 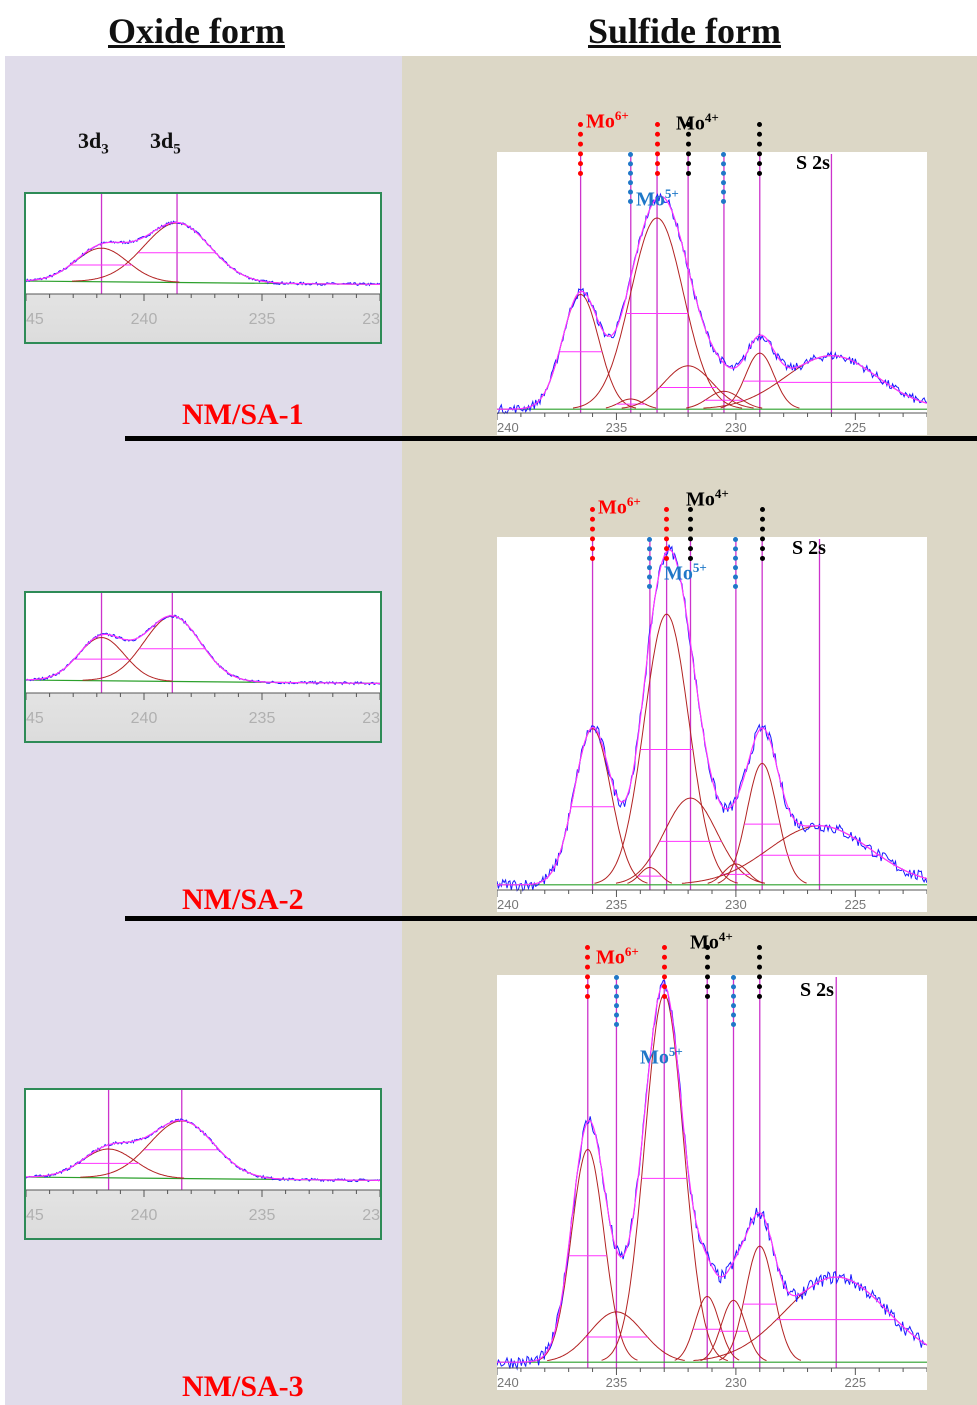 What do you see at coordinates (631, 951) in the screenshot?
I see `mo6-label-nmsa3-sup: 6+` at bounding box center [631, 951].